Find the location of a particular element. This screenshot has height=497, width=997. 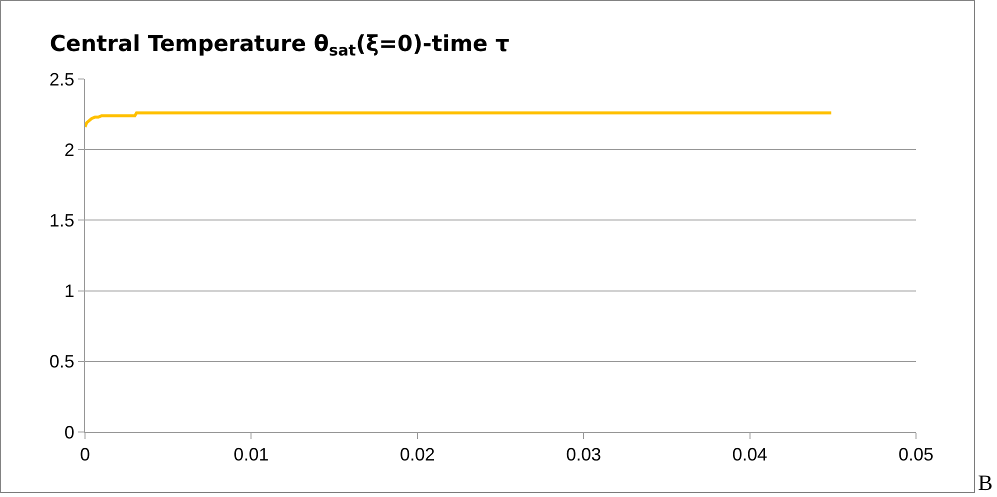

x-tick-label: 0.01 is located at coordinates (251, 454).